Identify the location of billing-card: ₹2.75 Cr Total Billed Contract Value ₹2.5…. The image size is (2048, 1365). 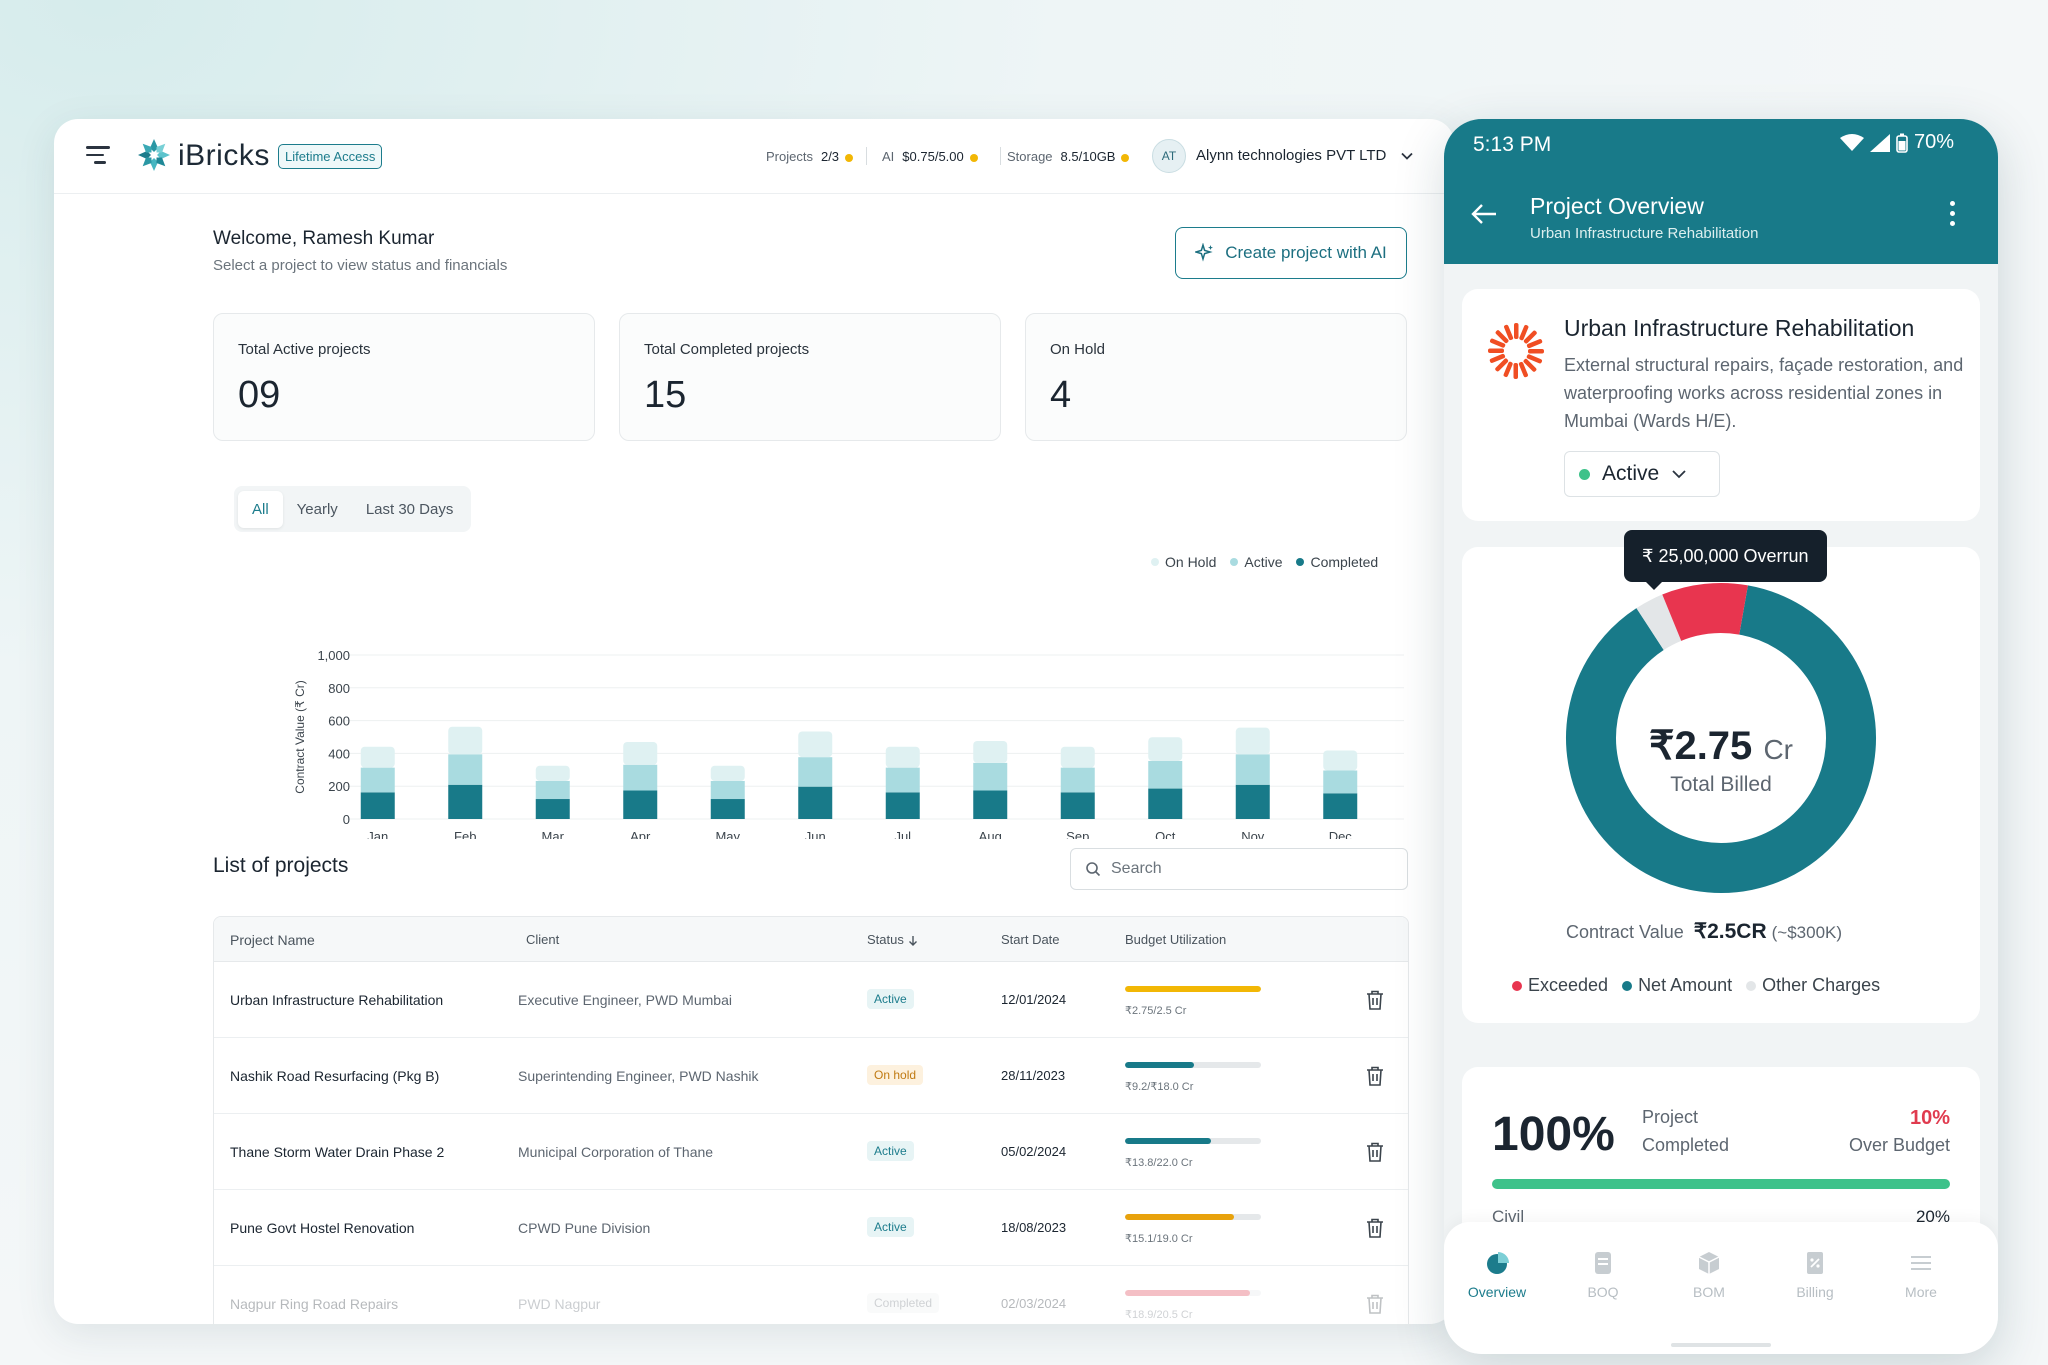
(1721, 785).